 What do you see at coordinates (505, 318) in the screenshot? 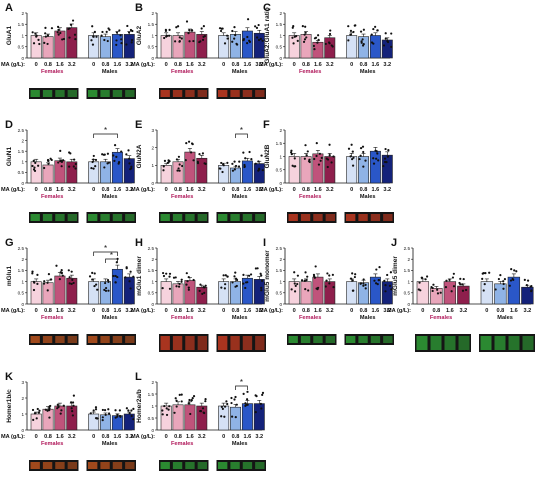
I see `group-label: Males` at bounding box center [505, 318].